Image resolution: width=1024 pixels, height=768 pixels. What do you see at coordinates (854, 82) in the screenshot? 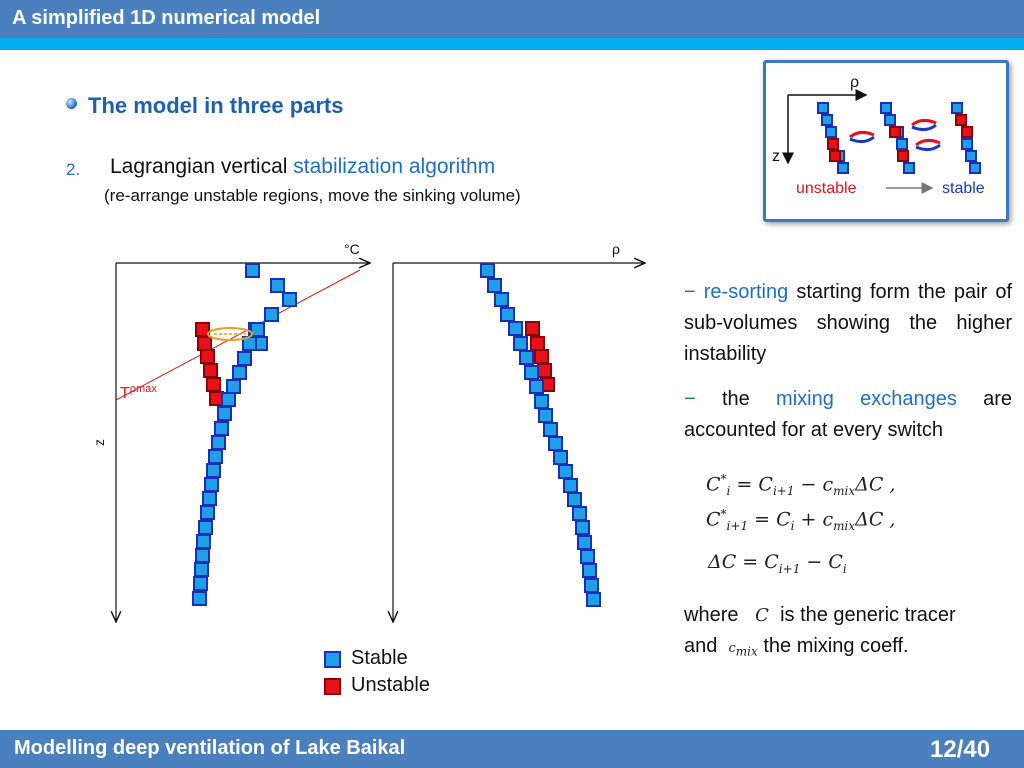
I see `inset-rho-label: ρ` at bounding box center [854, 82].